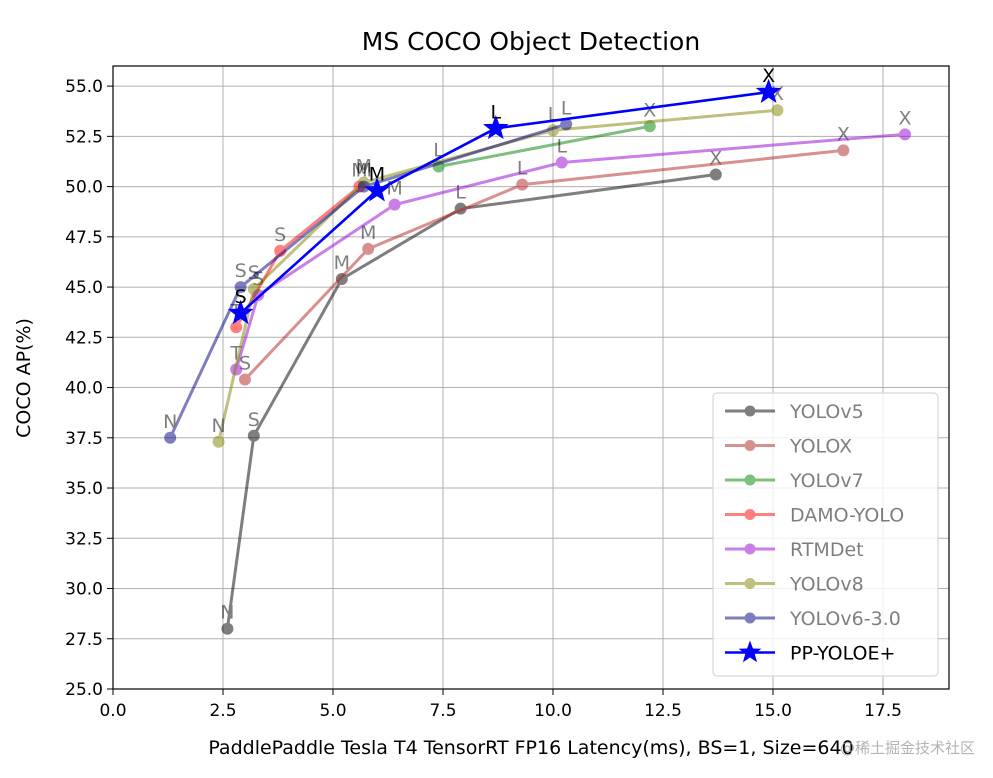  I want to click on x-tick-label: 17.5, so click(883, 711).